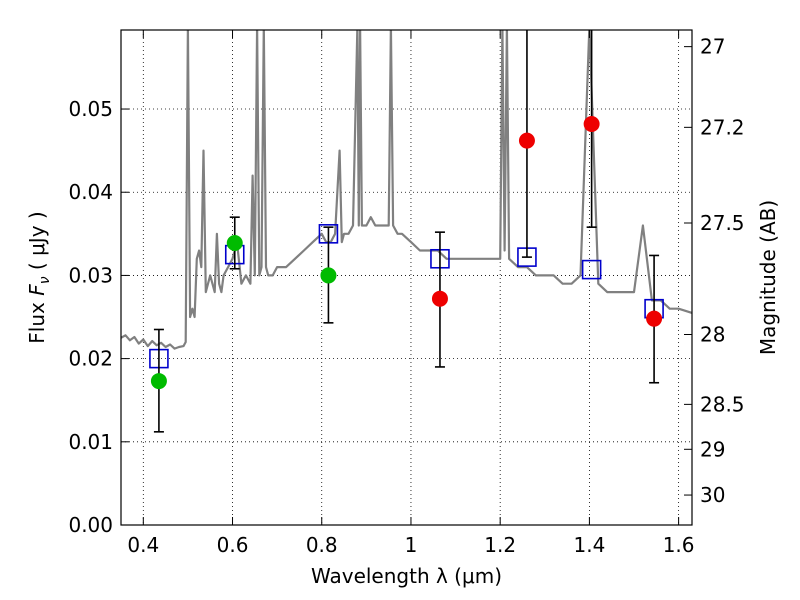  Describe the element at coordinates (37, 243) in the screenshot. I see `y-axis-title-unit: ( μJy )` at that location.